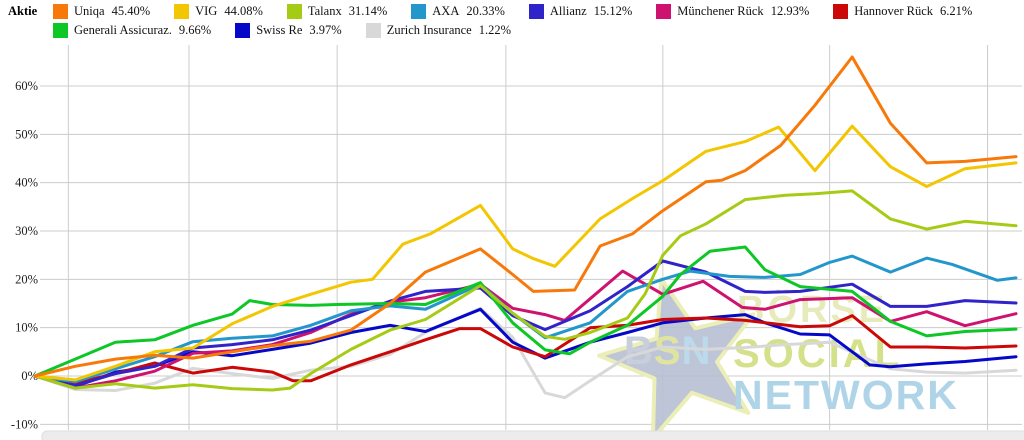 The height and width of the screenshot is (440, 1024). I want to click on y-axis-tick-label: 20%, so click(26, 279).